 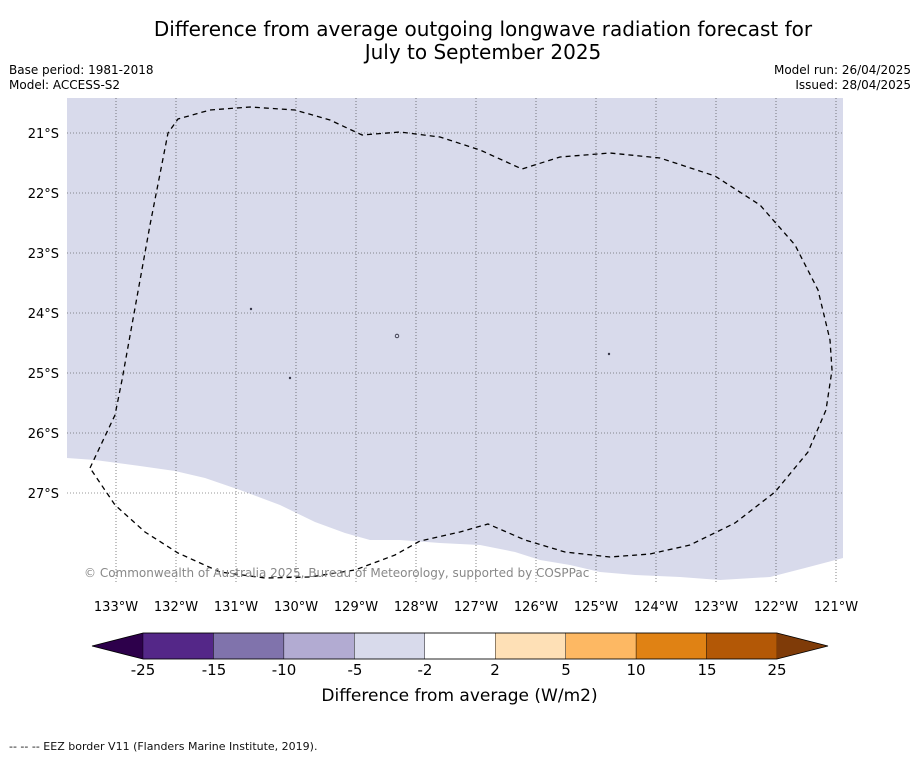 What do you see at coordinates (43, 434) in the screenshot?
I see `lat-label: 26°S` at bounding box center [43, 434].